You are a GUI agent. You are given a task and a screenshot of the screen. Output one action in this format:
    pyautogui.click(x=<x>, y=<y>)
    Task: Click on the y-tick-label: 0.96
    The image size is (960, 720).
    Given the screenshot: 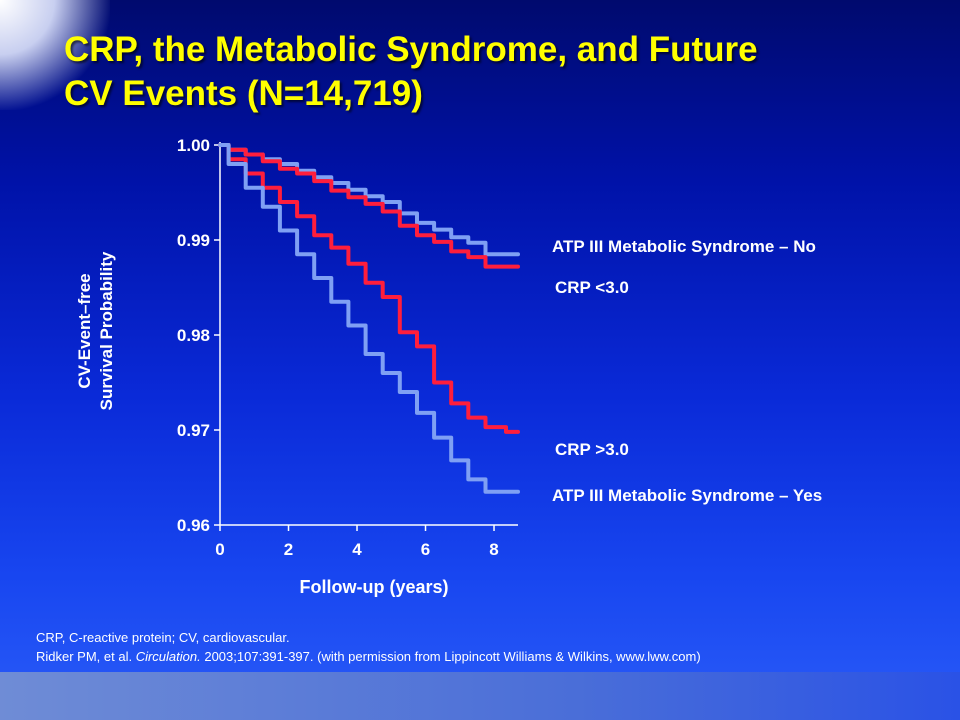 What is the action you would take?
    pyautogui.click(x=193, y=525)
    